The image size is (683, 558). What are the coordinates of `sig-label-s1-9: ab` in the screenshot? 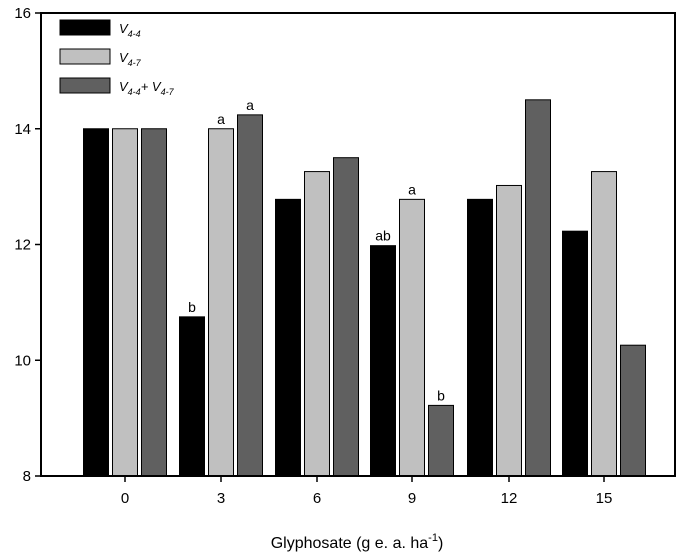 It's located at (383, 236).